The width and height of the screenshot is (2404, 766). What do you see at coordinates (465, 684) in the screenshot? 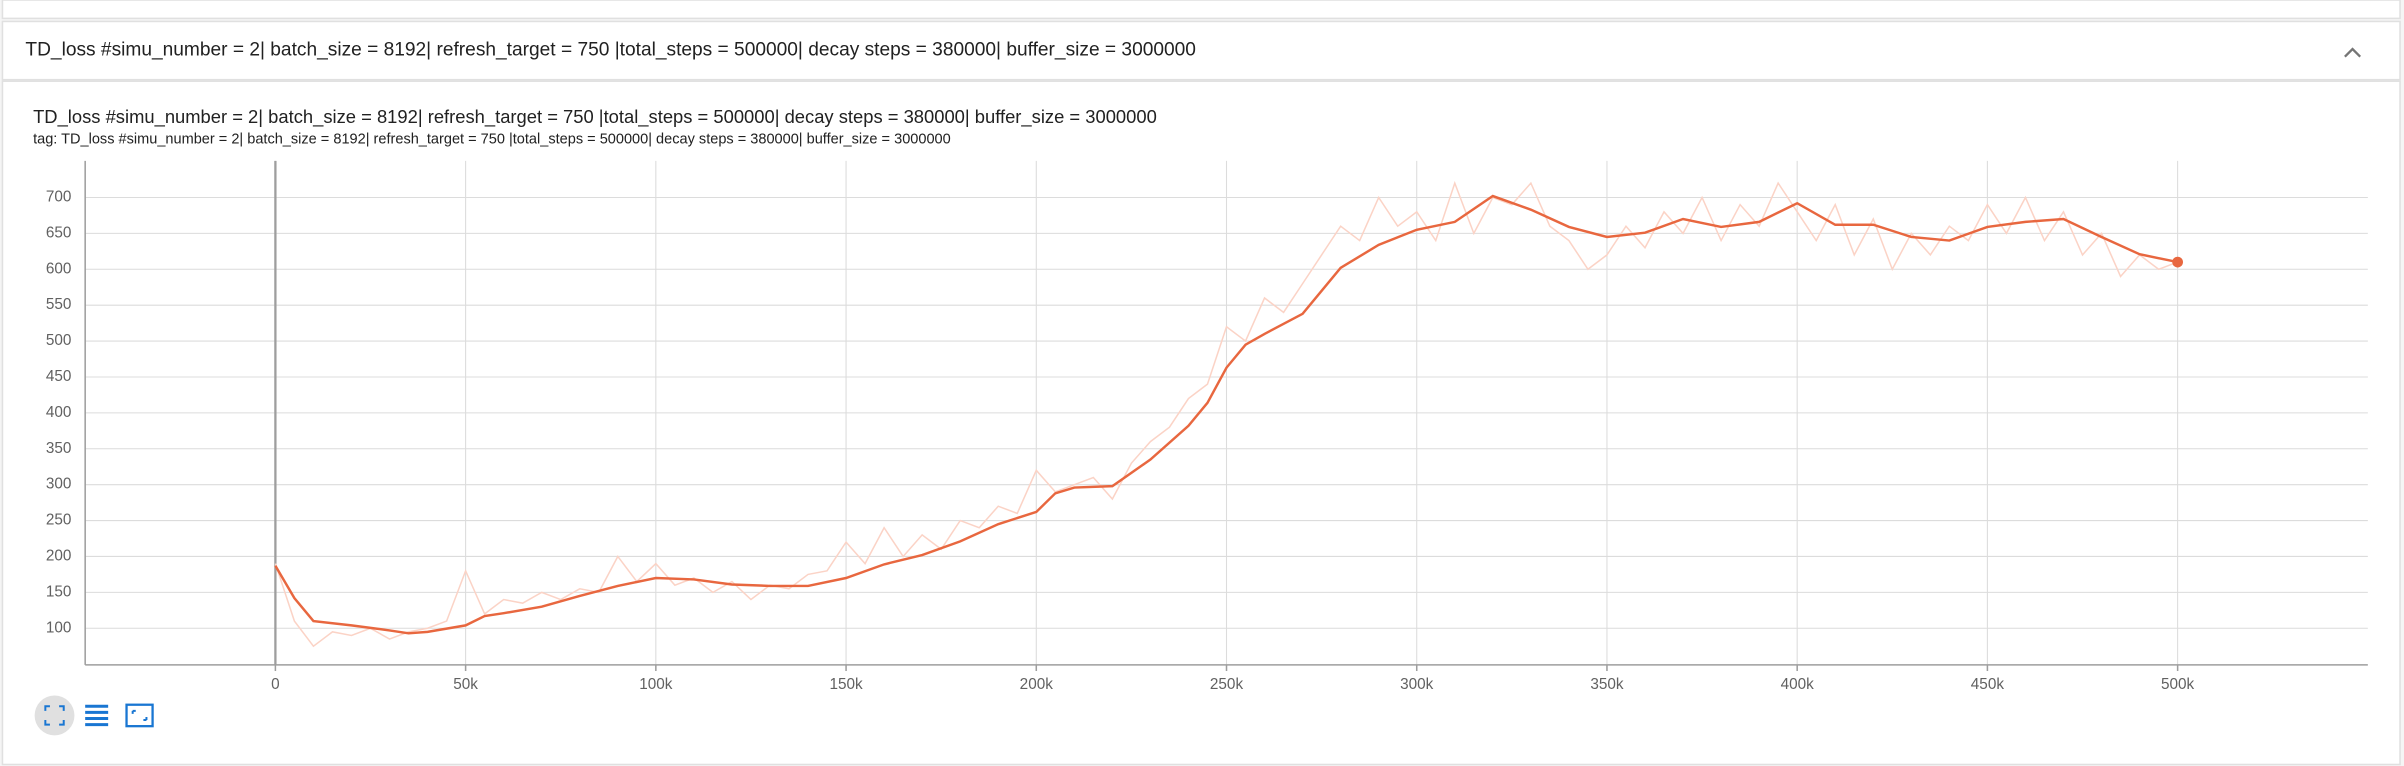
I see `x-tick-label: 50k` at bounding box center [465, 684].